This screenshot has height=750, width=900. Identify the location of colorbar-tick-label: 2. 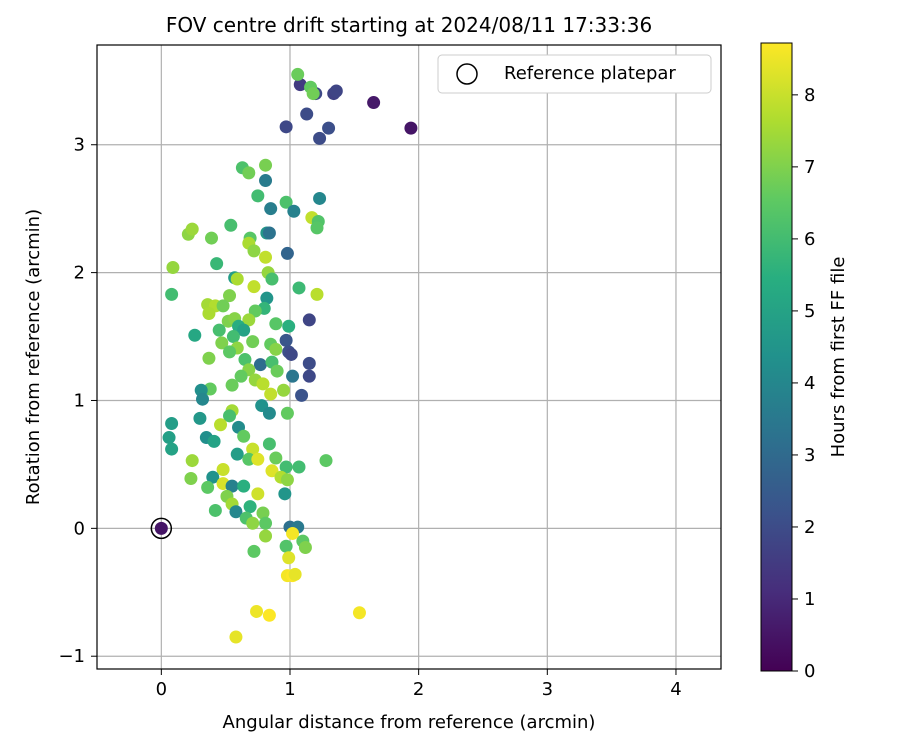
(809, 527).